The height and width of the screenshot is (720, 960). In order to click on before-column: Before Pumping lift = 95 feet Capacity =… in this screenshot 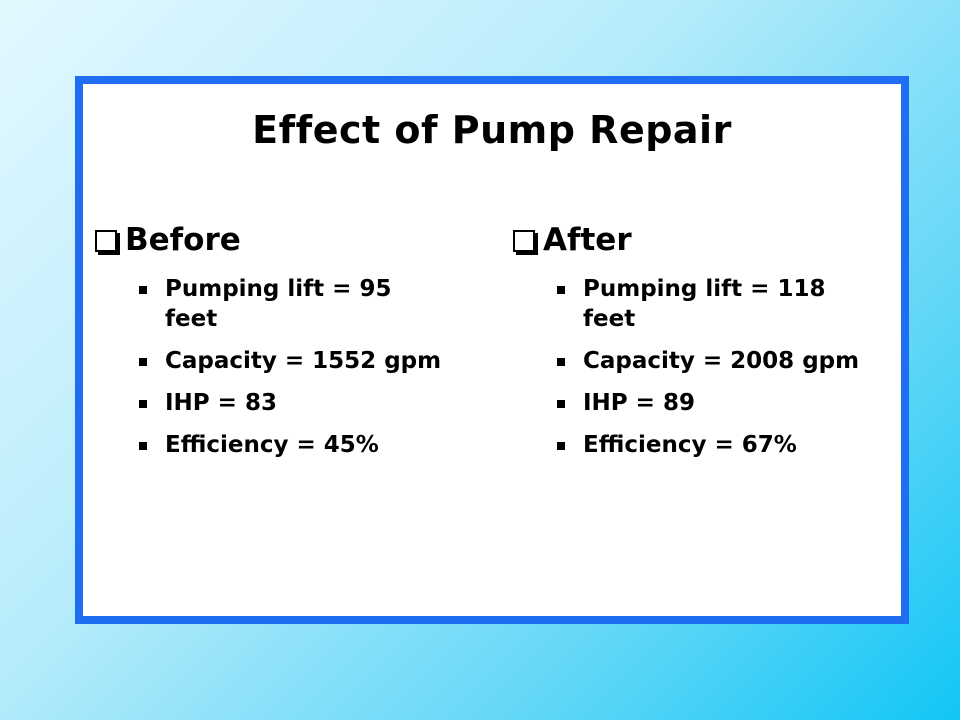, I will do `click(275, 346)`.